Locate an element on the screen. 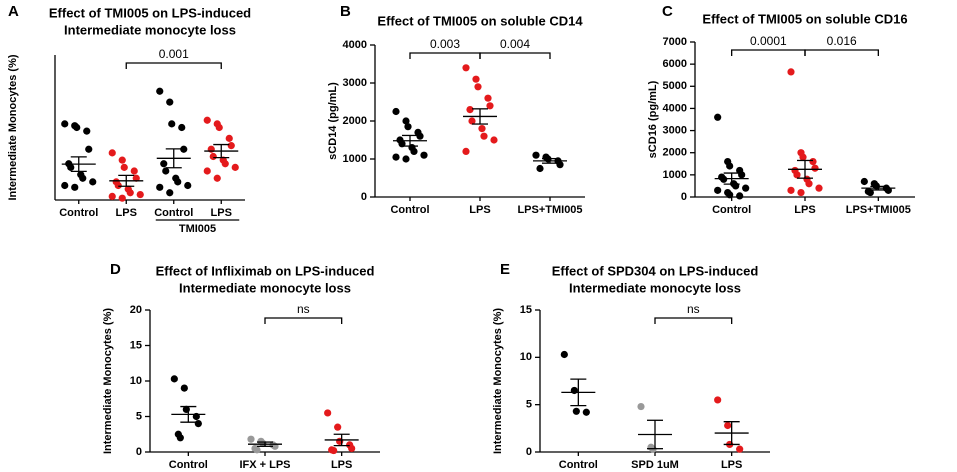  y-tick-label: 15 is located at coordinates (526, 310).